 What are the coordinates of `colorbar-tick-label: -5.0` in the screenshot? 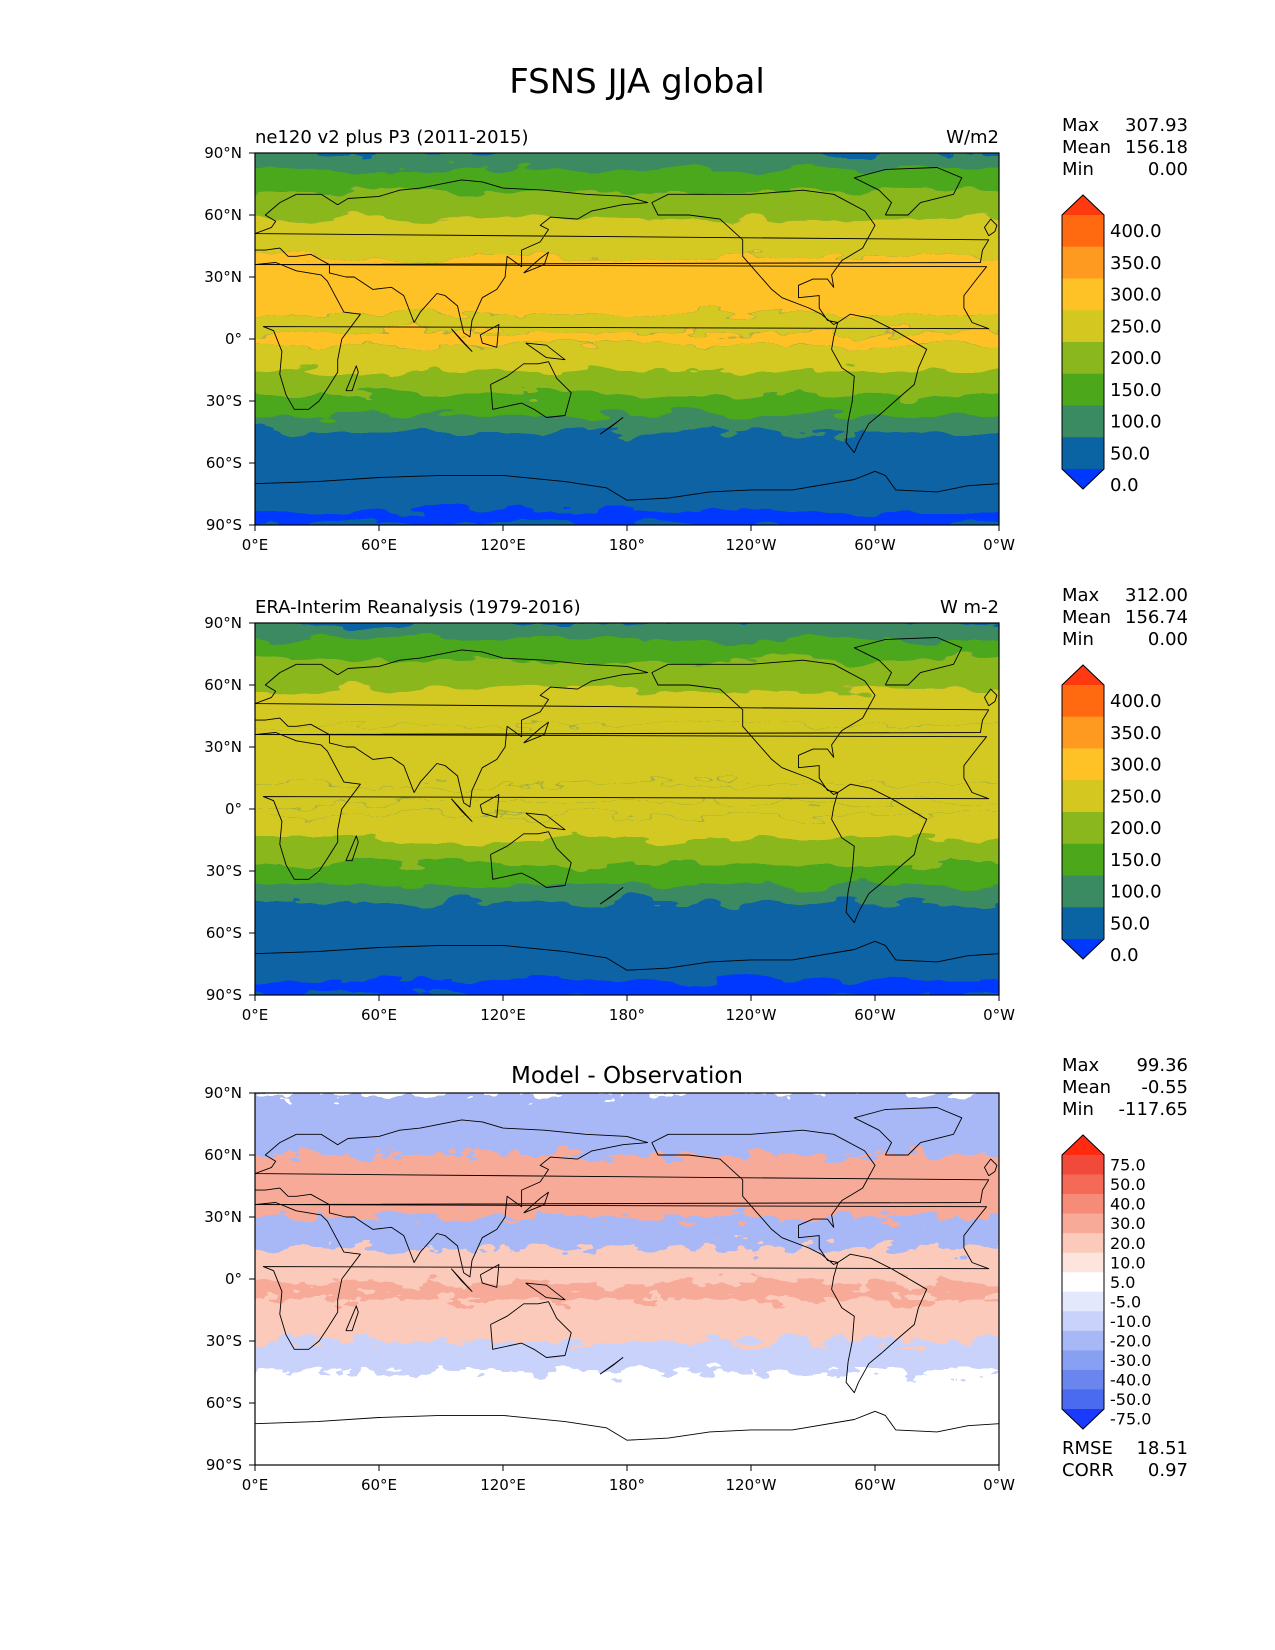 It's located at (1125, 1301).